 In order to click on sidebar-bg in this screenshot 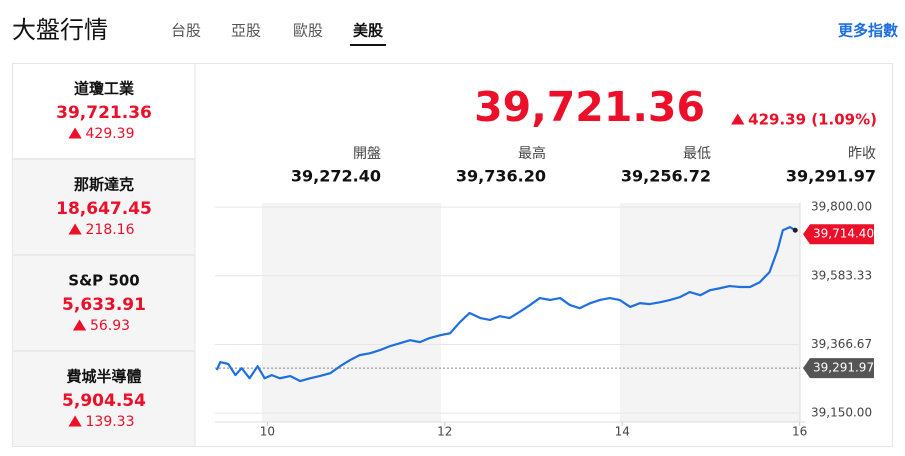, I will do `click(104, 302)`.